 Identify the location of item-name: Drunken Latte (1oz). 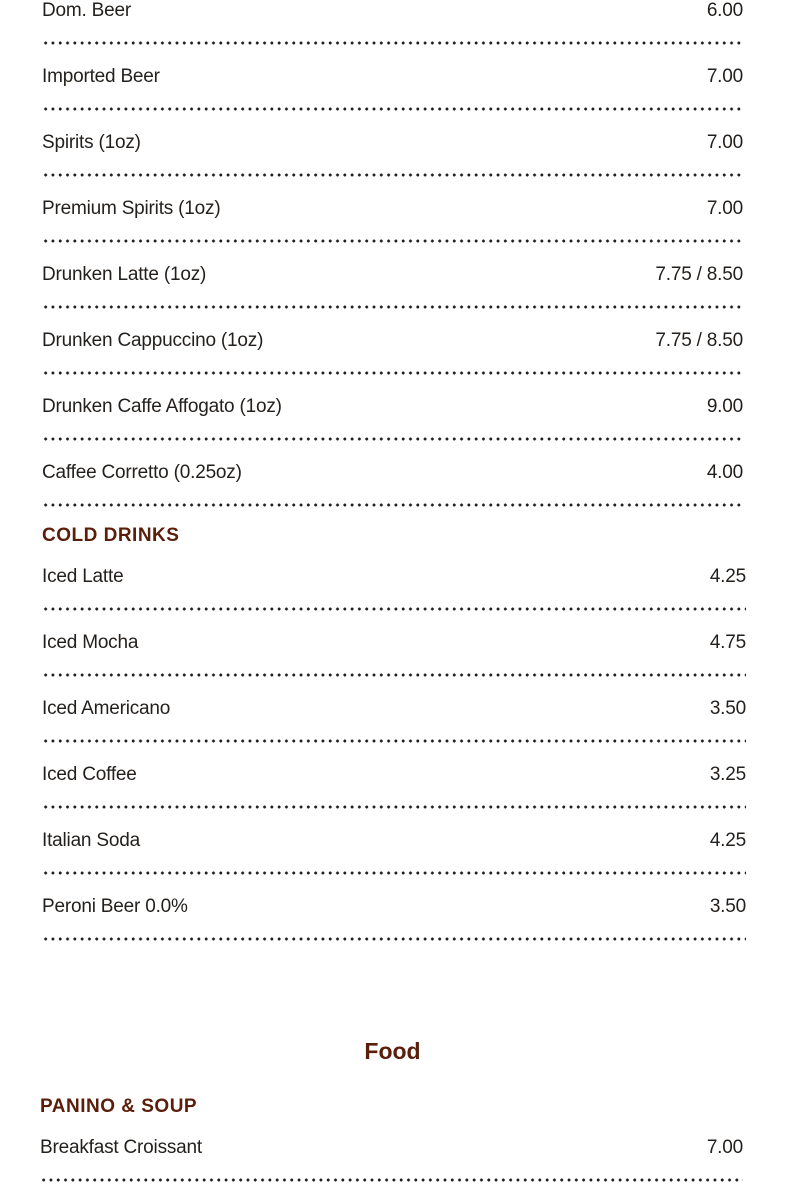
(124, 274).